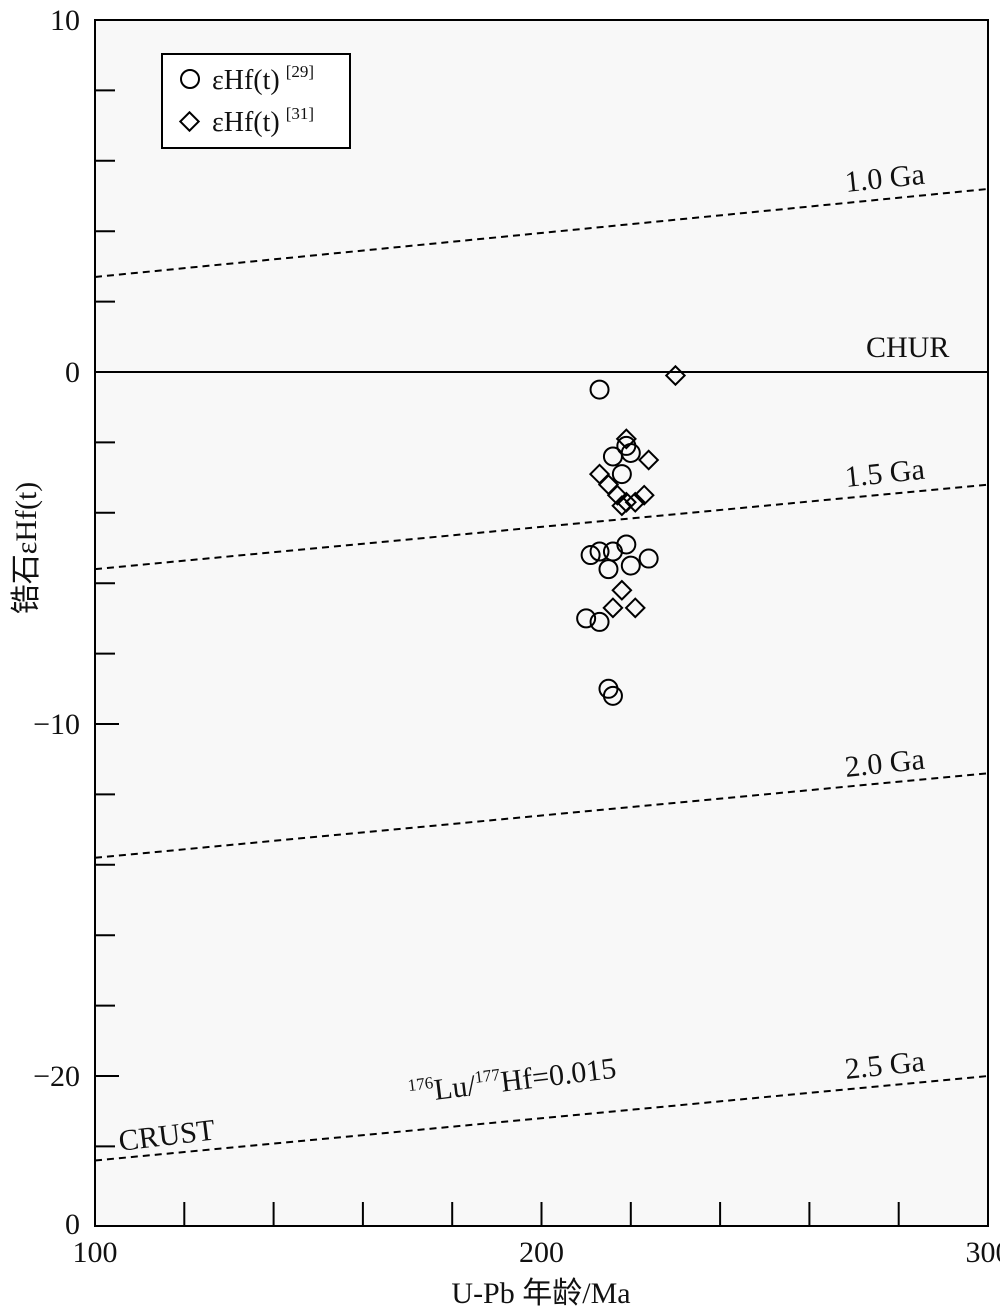 The image size is (1000, 1312). What do you see at coordinates (455, 1088) in the screenshot?
I see `ratio-lu: Lu/` at bounding box center [455, 1088].